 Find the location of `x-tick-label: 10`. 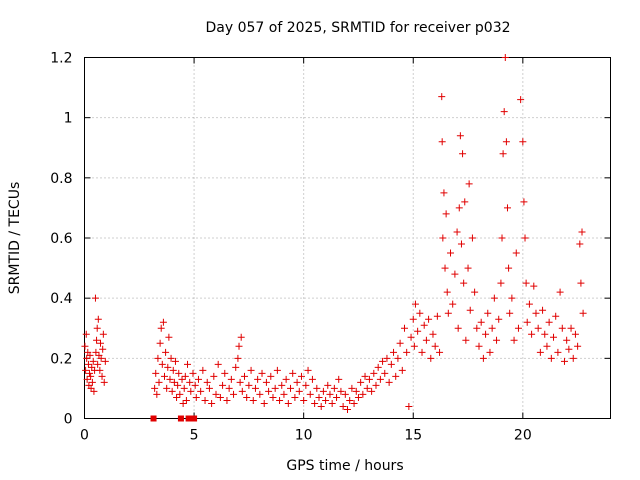

x-tick-label: 10 is located at coordinates (304, 436).